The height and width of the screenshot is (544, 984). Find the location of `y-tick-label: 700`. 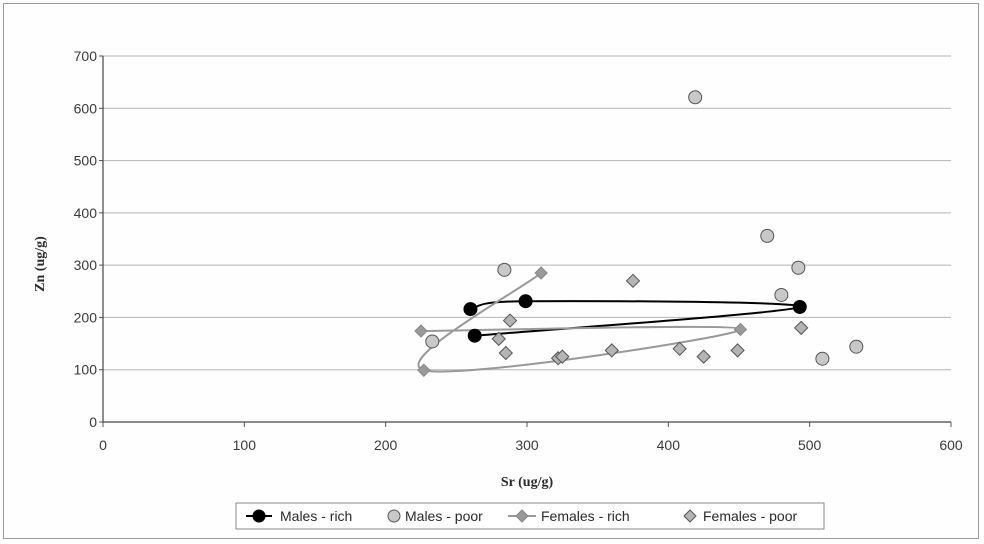

y-tick-label: 700 is located at coordinates (86, 56).